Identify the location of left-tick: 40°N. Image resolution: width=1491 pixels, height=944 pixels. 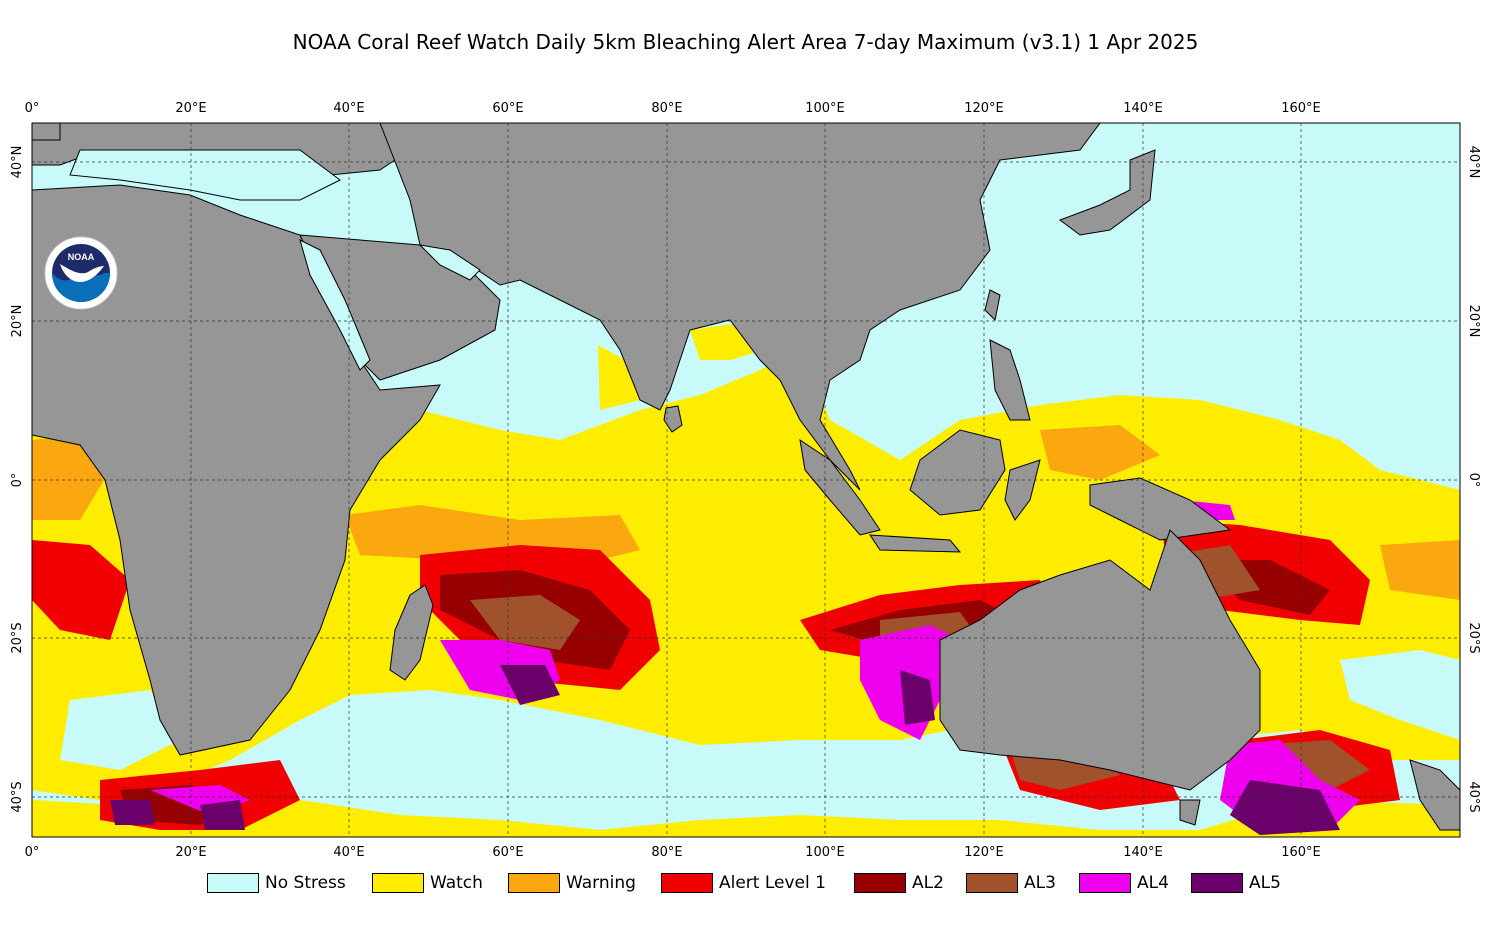
(17, 162).